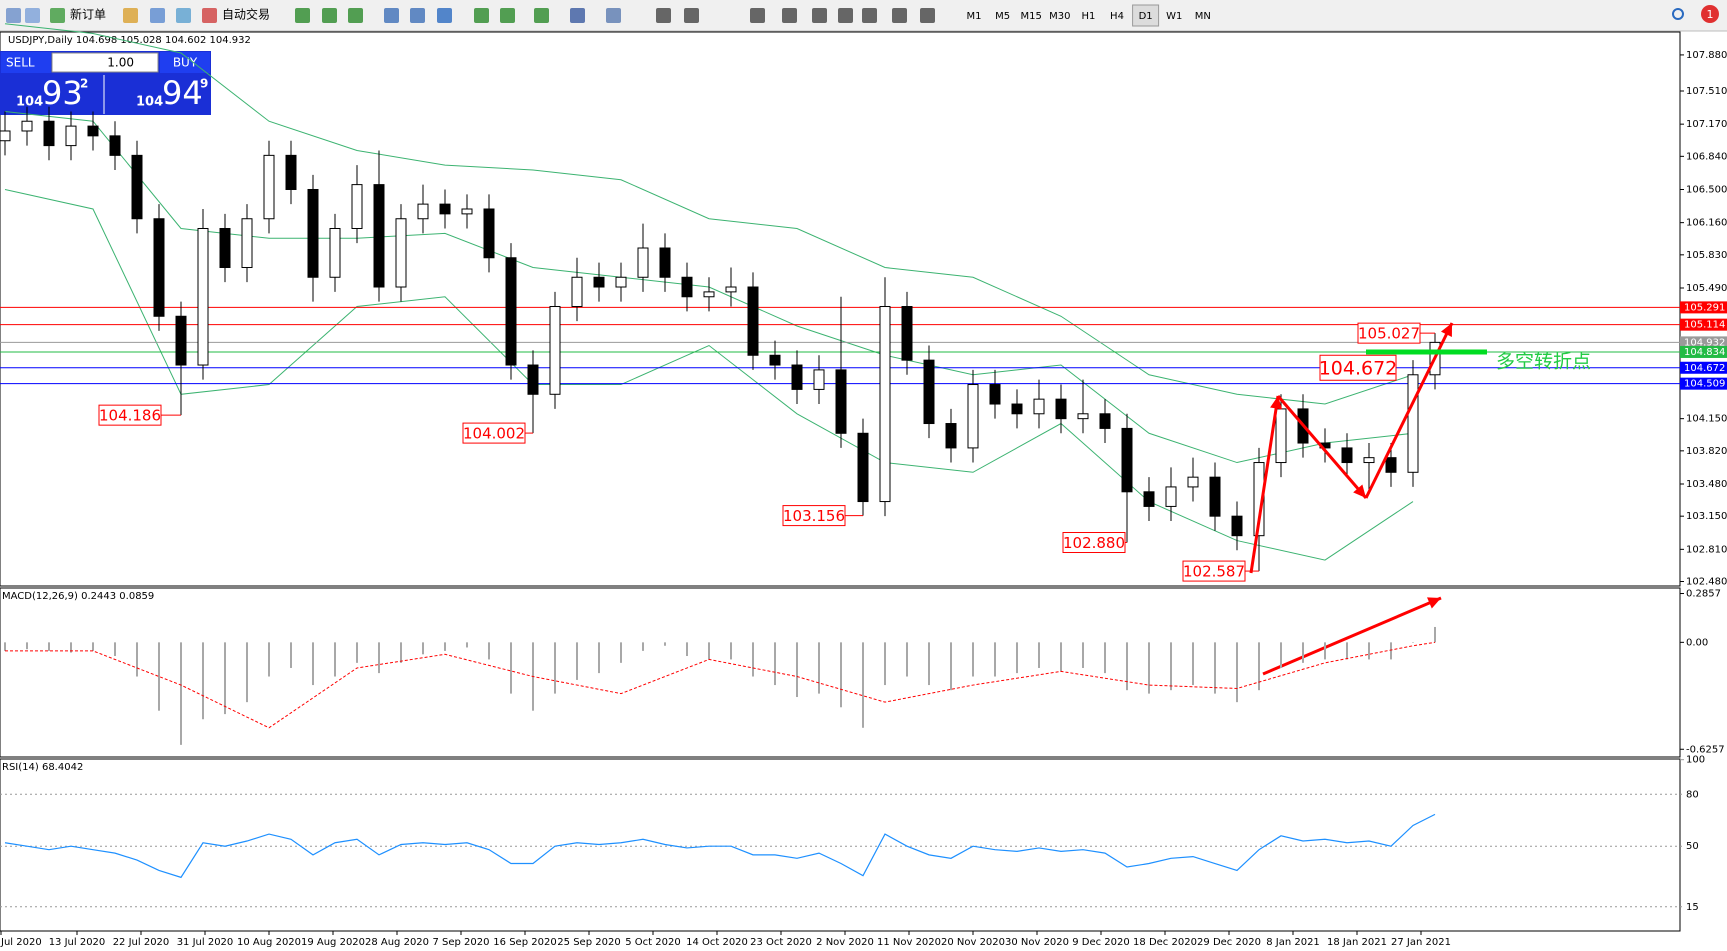  What do you see at coordinates (720, 846) in the screenshot?
I see `rsi-line` at bounding box center [720, 846].